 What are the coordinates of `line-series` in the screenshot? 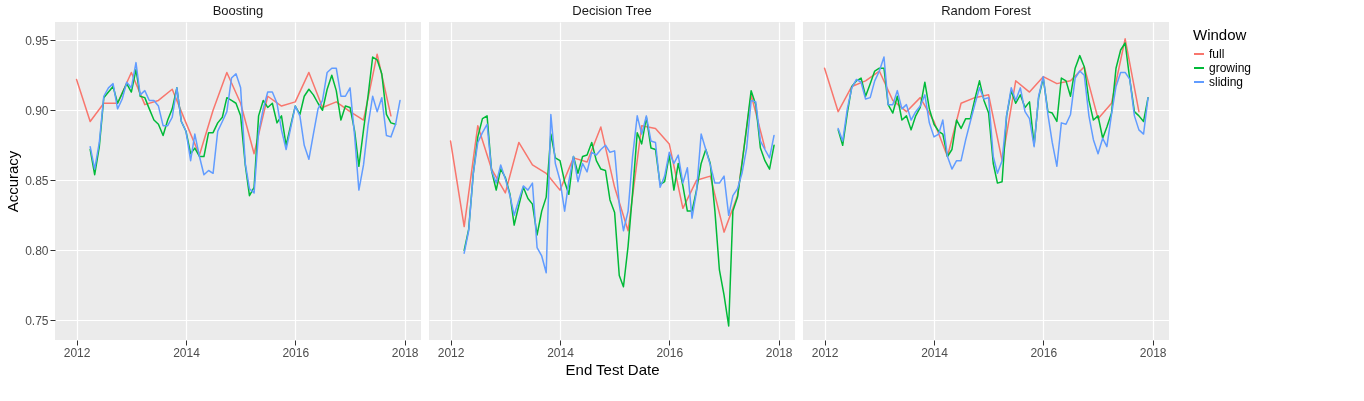 It's located at (233, 104).